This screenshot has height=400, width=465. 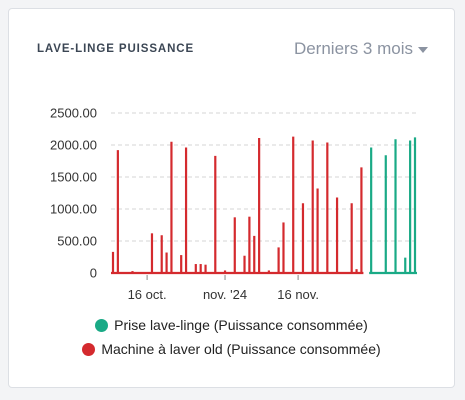 I want to click on x-tick-label: 16 nov., so click(x=298, y=294).